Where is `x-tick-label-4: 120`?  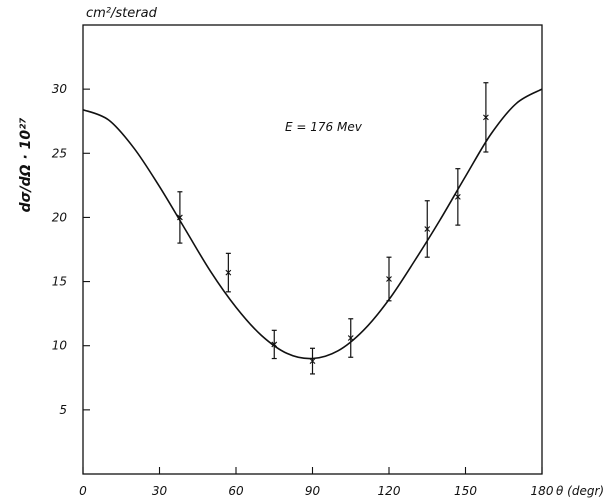 x-tick-label-4: 120 is located at coordinates (389, 491).